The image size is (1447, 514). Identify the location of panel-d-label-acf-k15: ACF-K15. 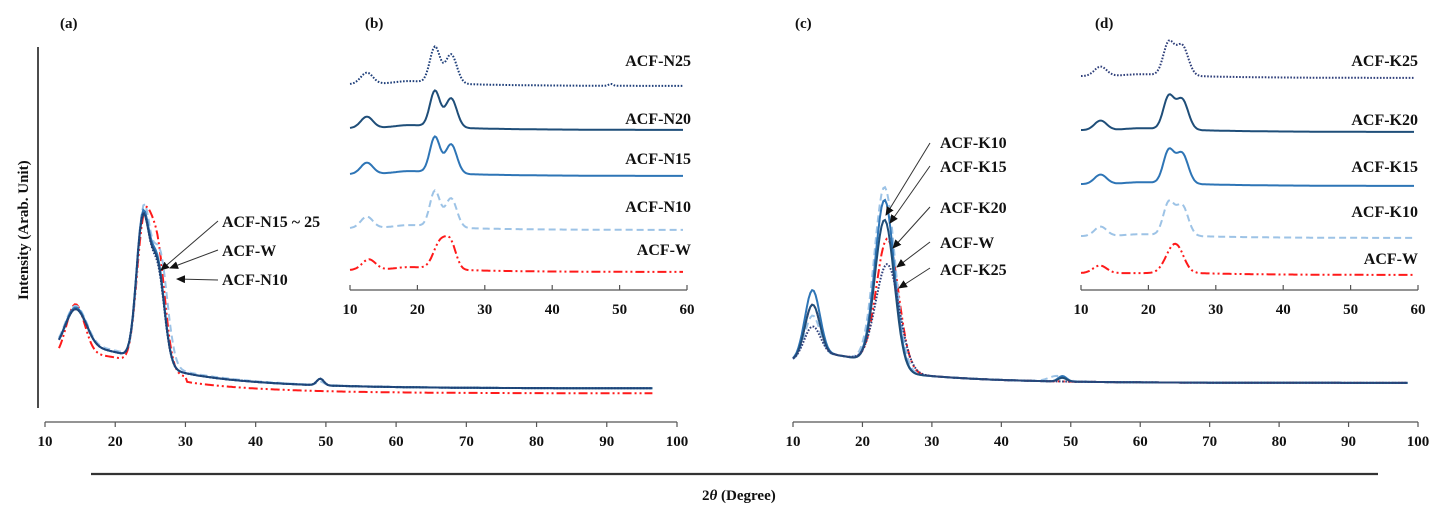
(1384, 167).